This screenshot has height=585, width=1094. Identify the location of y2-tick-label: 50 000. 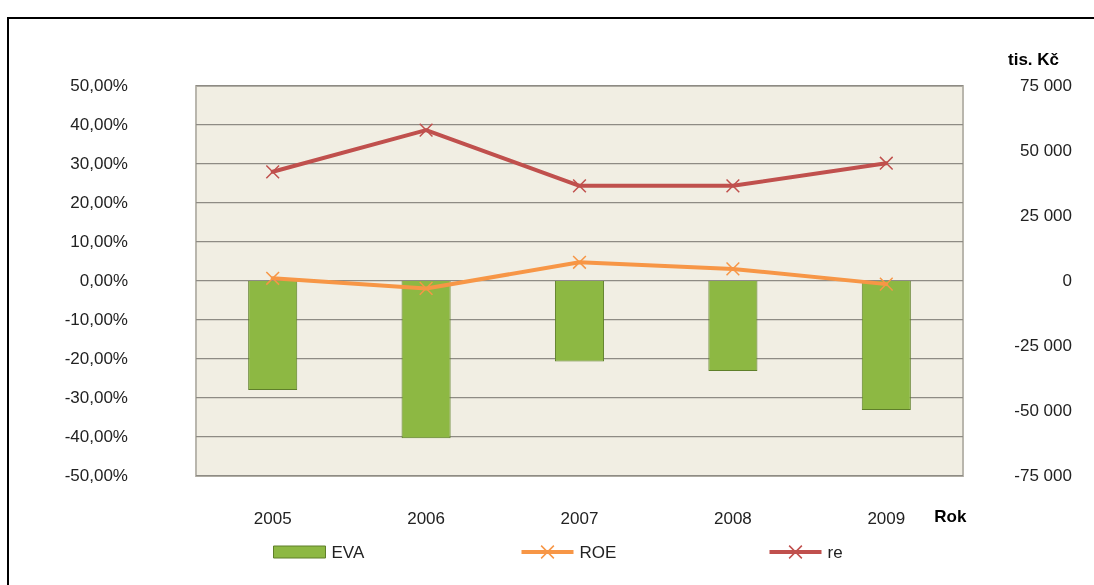
(1046, 150).